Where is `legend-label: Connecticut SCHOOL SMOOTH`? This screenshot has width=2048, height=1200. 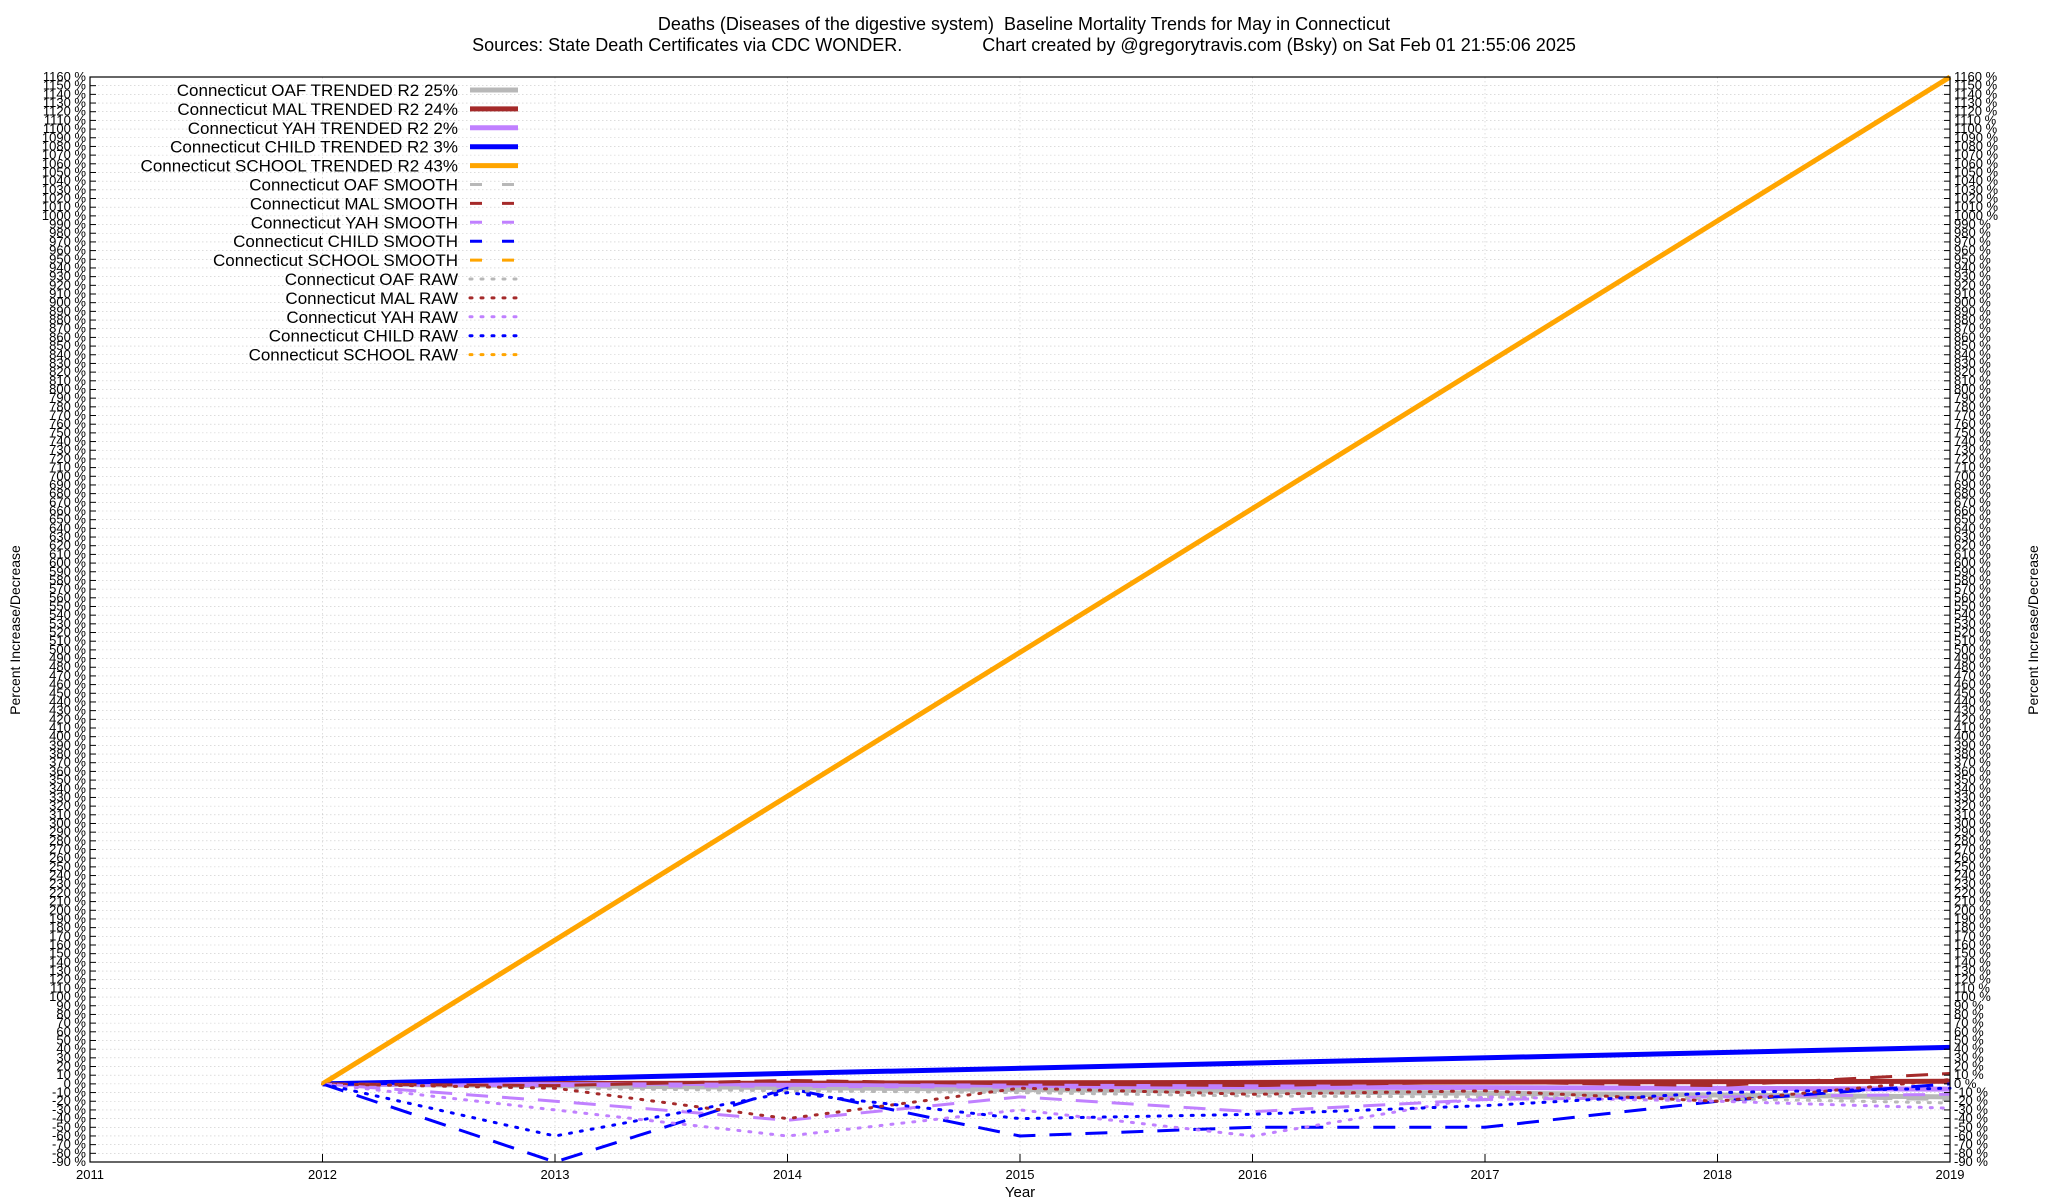 legend-label: Connecticut SCHOOL SMOOTH is located at coordinates (335, 260).